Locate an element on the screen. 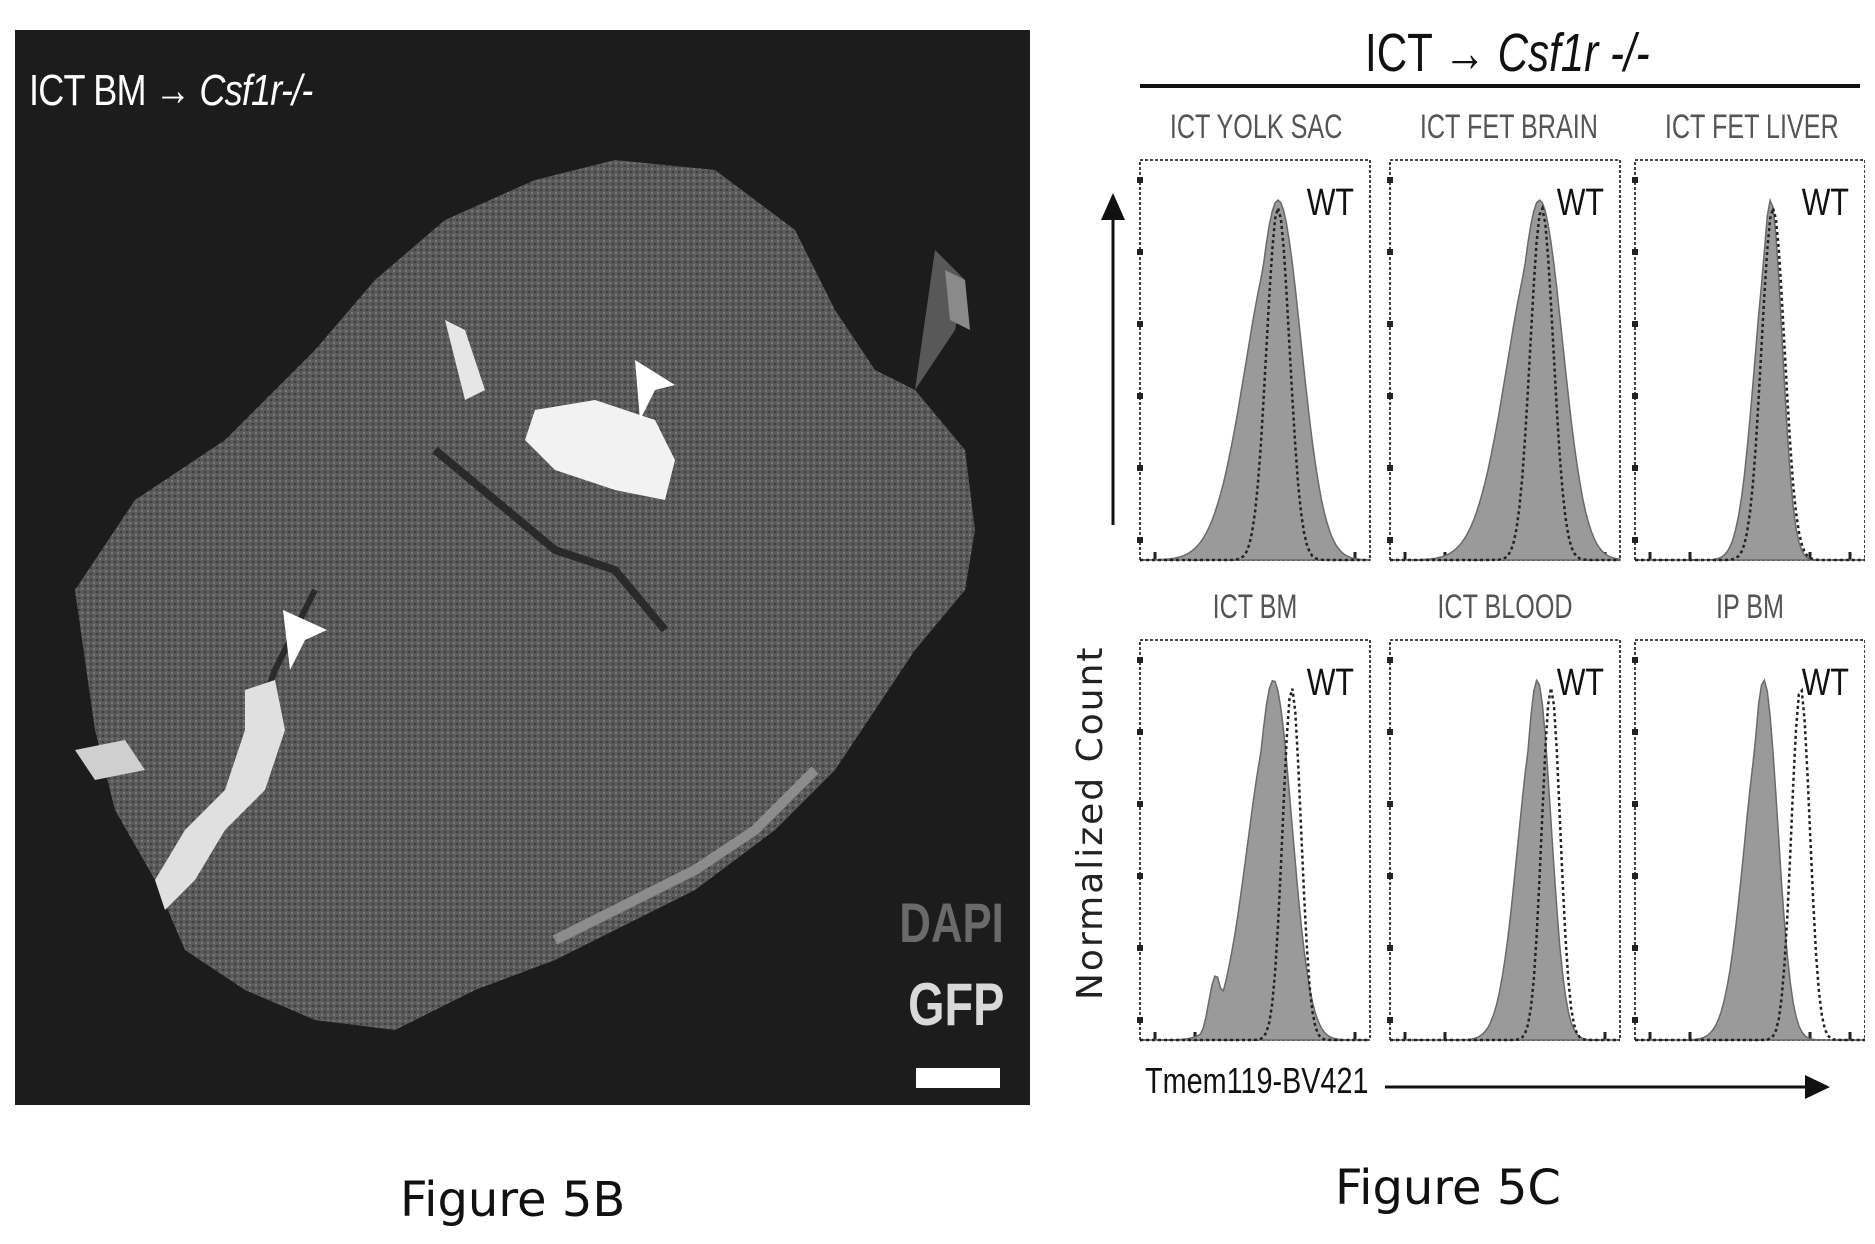 Image resolution: width=1875 pixels, height=1244 pixels. condition-label: ICT YOLK SAC is located at coordinates (1256, 127).